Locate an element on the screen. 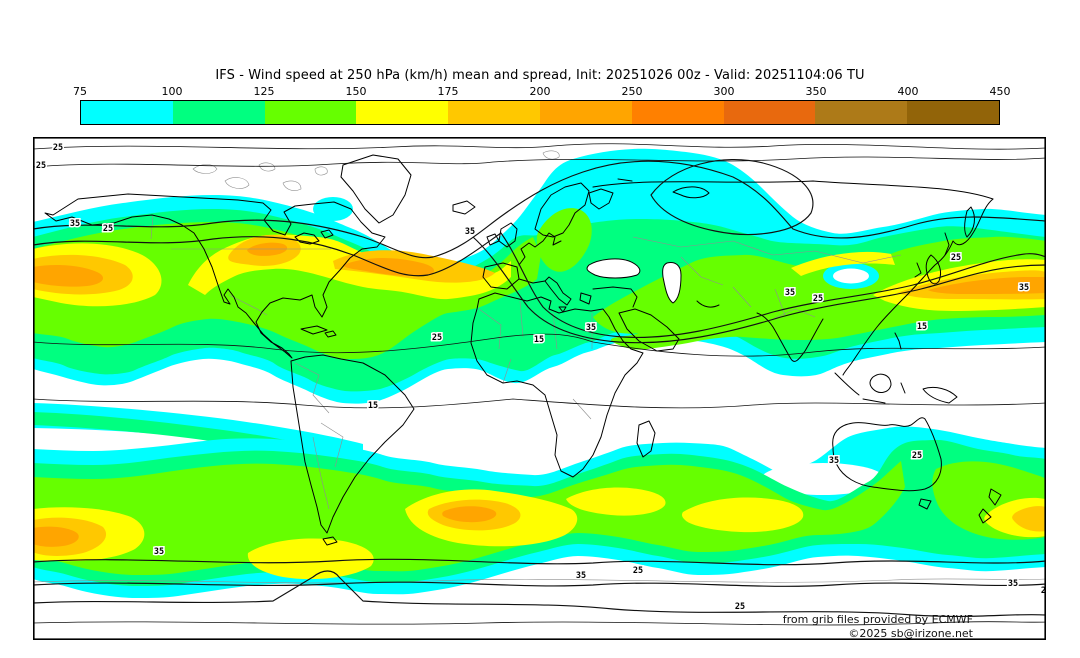 The height and width of the screenshot is (658, 1080). coastline-persian-gulf is located at coordinates (708, 304).